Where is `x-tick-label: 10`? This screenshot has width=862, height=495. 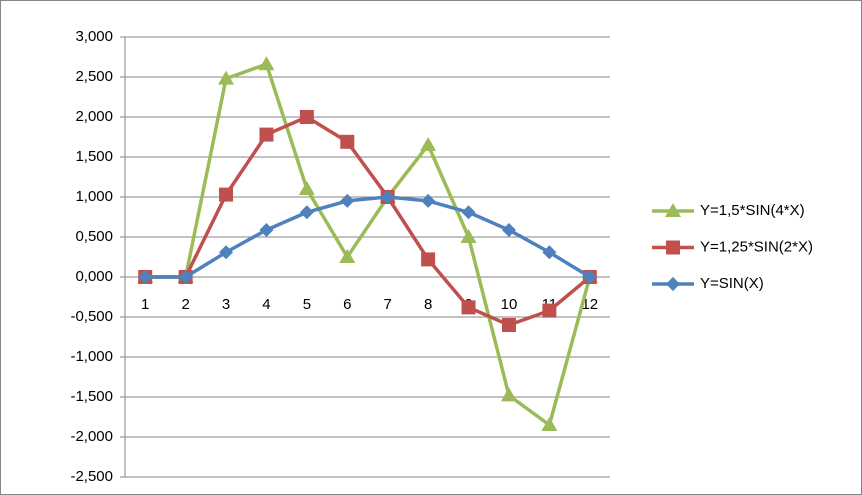 x-tick-label: 10 is located at coordinates (509, 304).